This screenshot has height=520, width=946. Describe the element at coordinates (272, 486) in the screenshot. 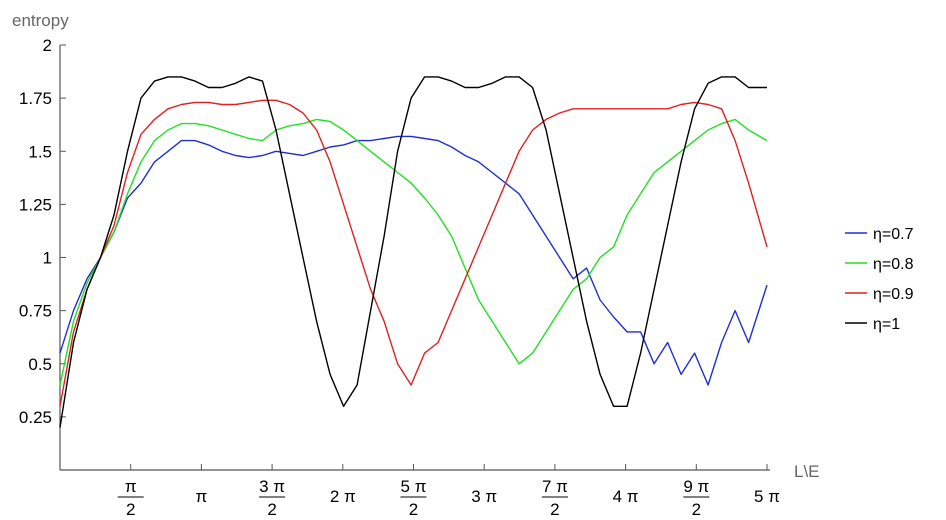

I see `x-tick-numerator: 3 π` at that location.